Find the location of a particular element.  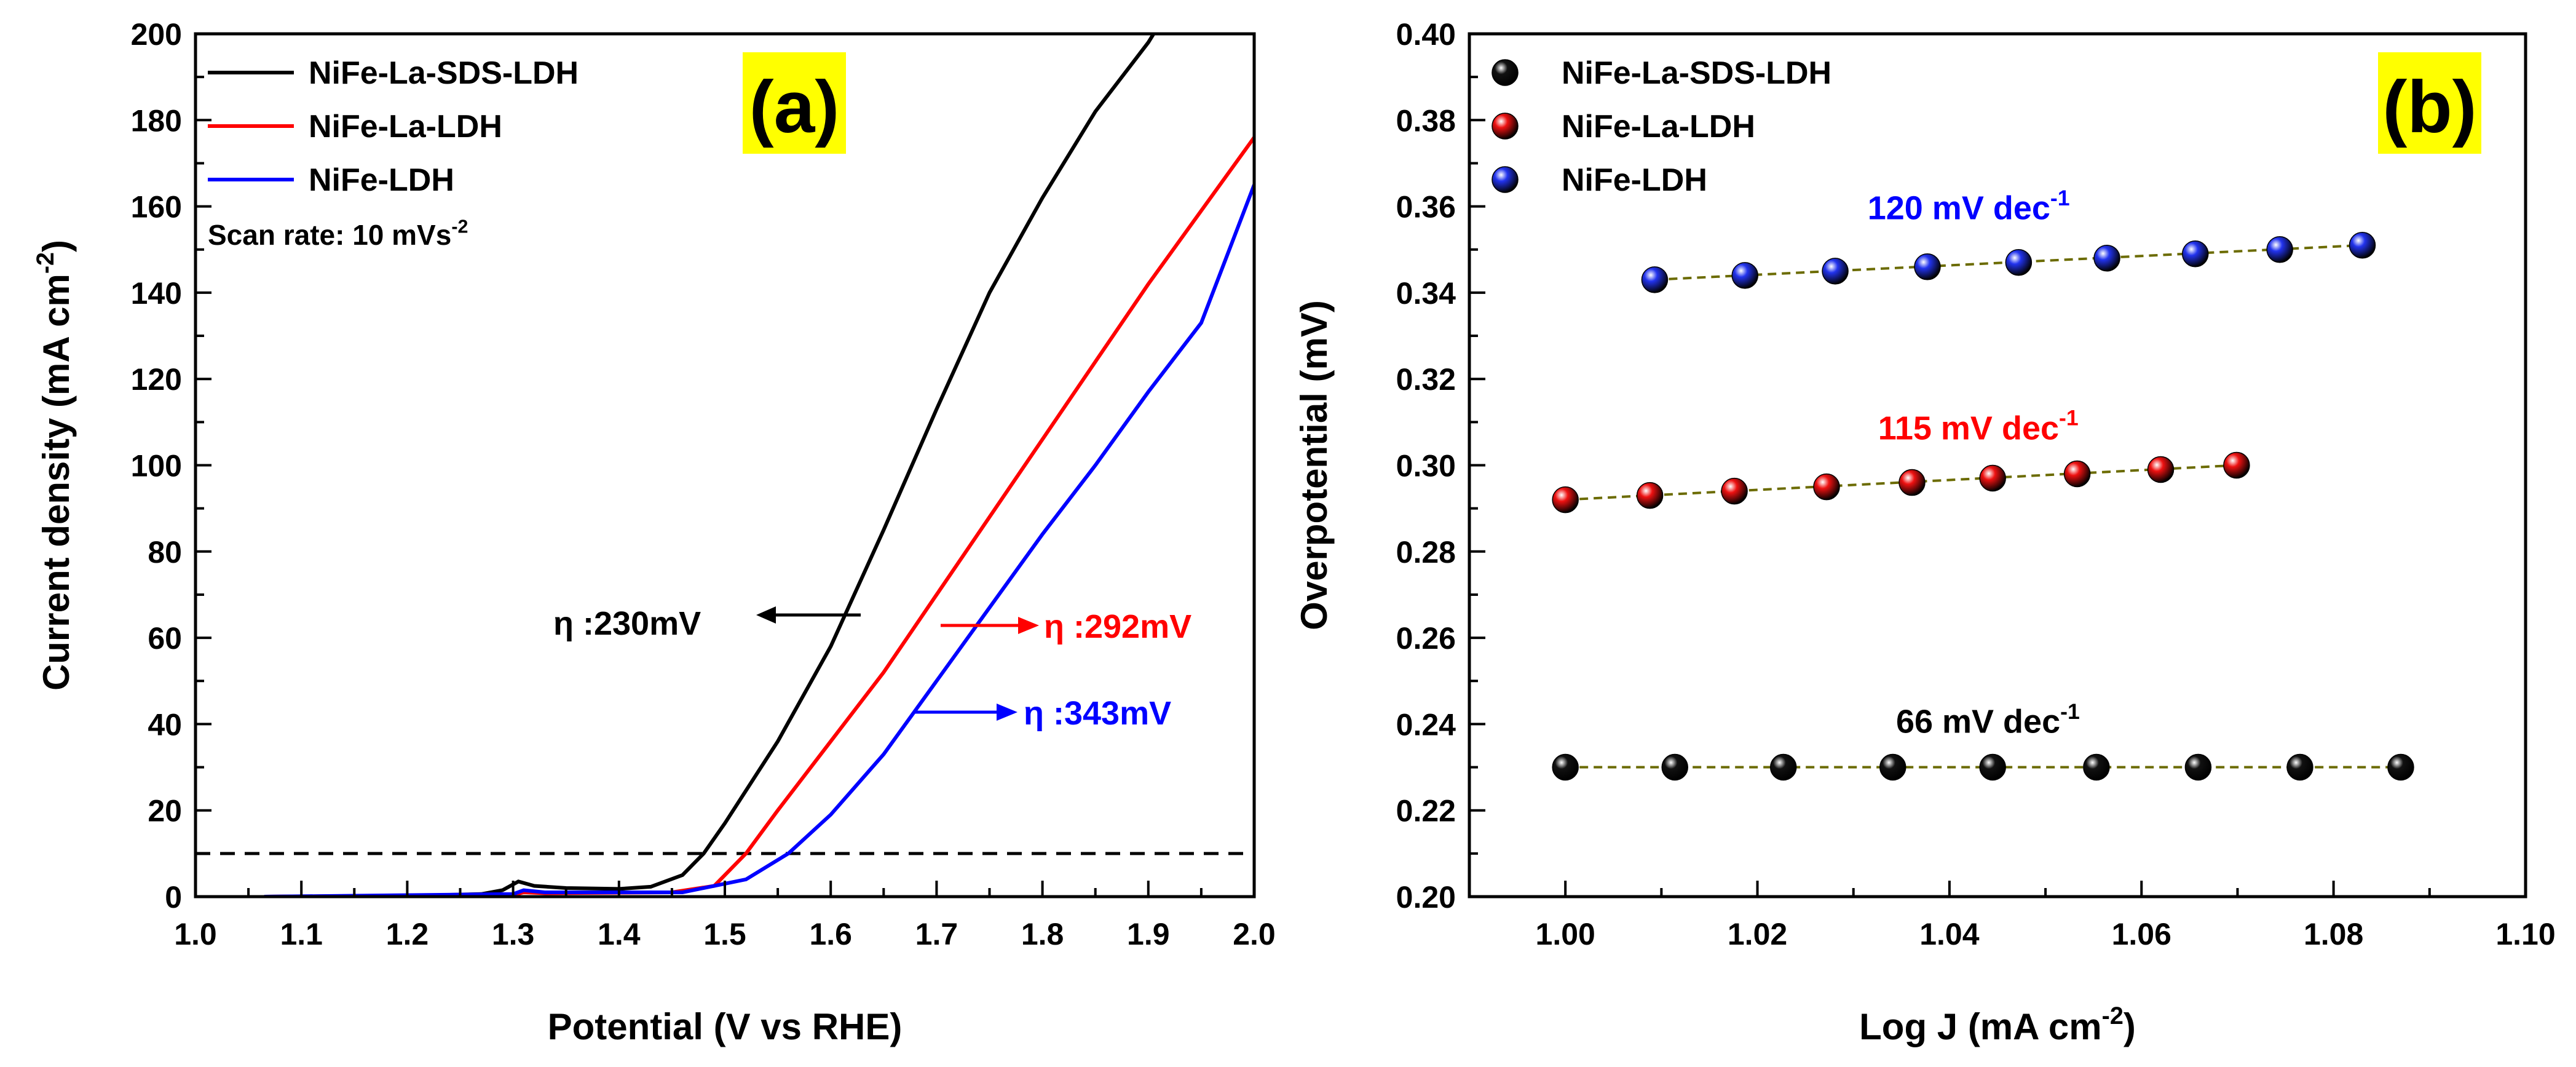

x-tick-label-a: 1.3 is located at coordinates (513, 934).